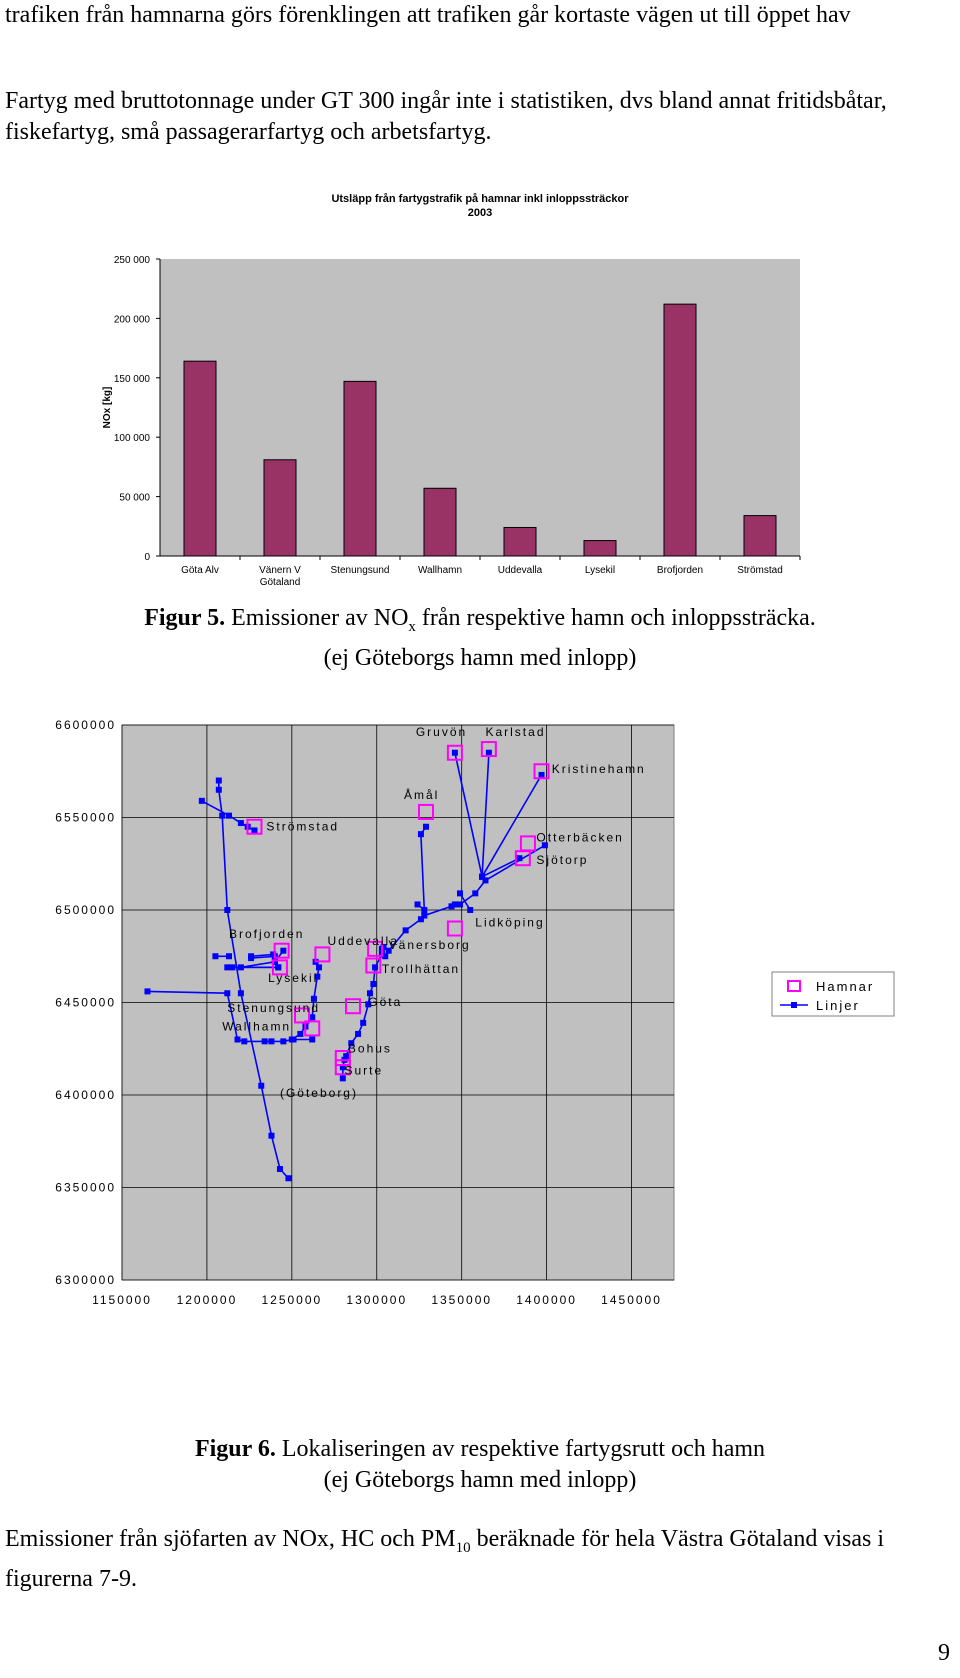 This screenshot has height=1678, width=960. I want to click on y-axis-label: NOx [kg], so click(107, 408).